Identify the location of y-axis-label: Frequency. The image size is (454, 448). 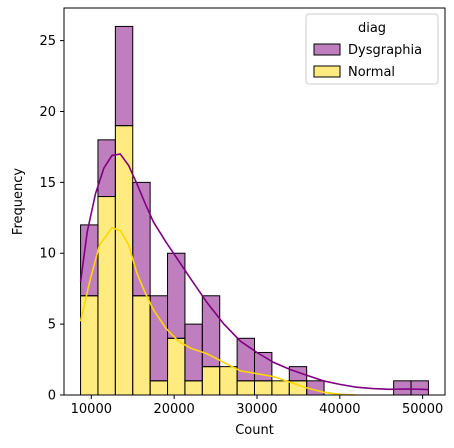
(18, 201).